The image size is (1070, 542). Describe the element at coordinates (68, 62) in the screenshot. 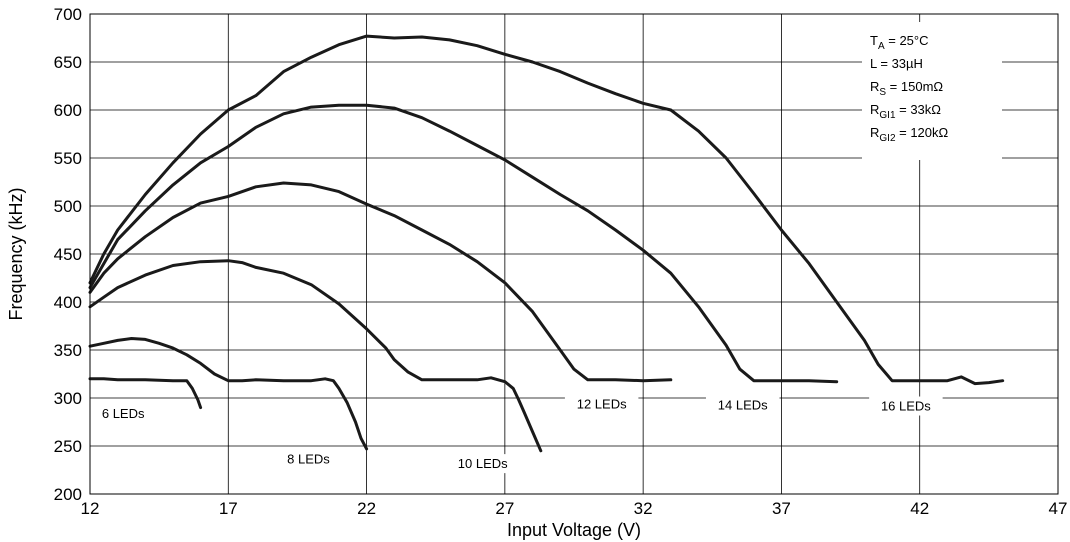

I see `y-tick-label: 650` at that location.